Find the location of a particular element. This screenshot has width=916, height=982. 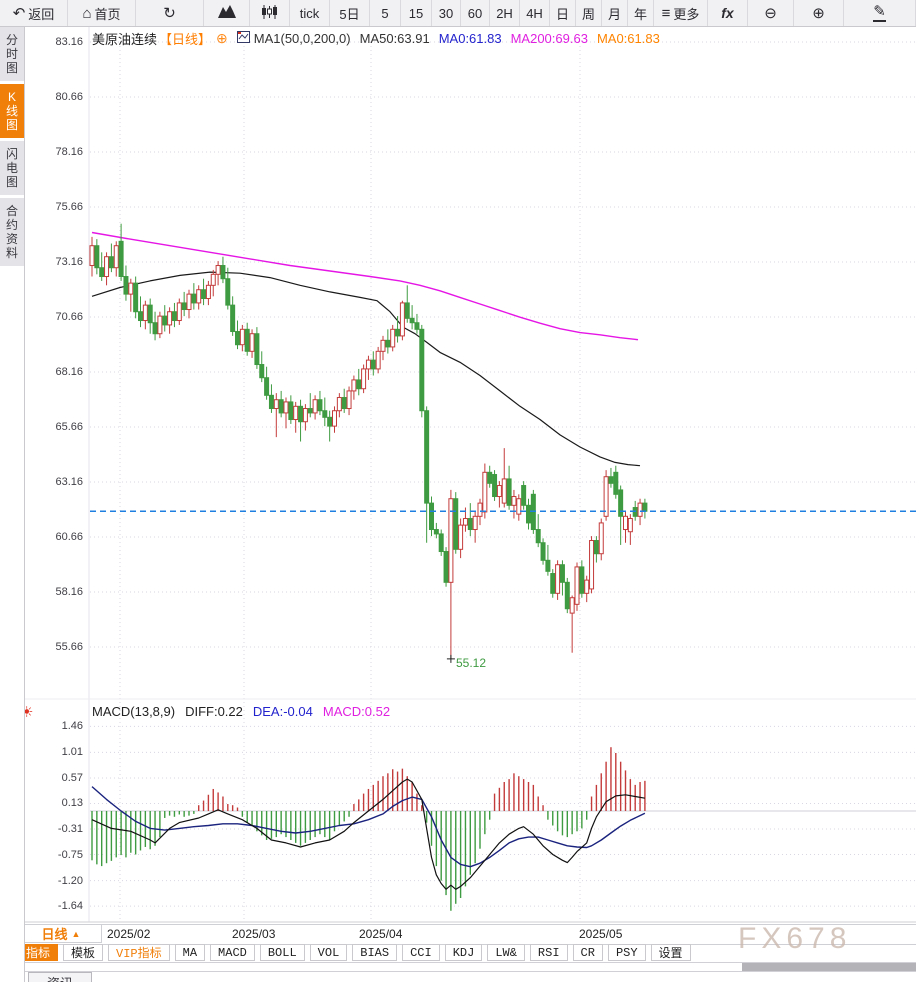

interval-2h-button: 2H is located at coordinates (505, 13).